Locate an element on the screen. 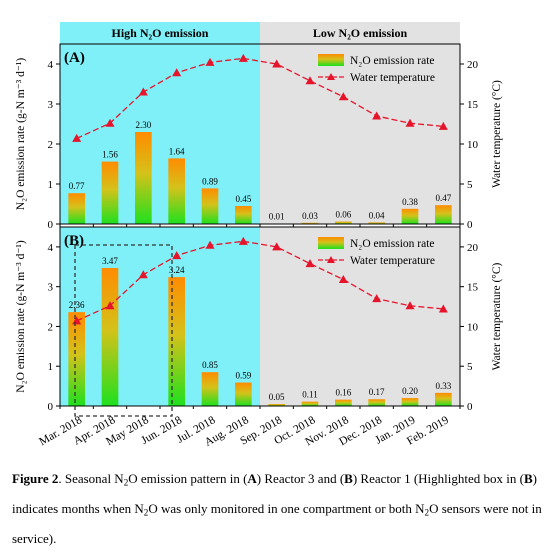 The width and height of the screenshot is (554, 555). bar-data-label: 0.16 is located at coordinates (343, 393).